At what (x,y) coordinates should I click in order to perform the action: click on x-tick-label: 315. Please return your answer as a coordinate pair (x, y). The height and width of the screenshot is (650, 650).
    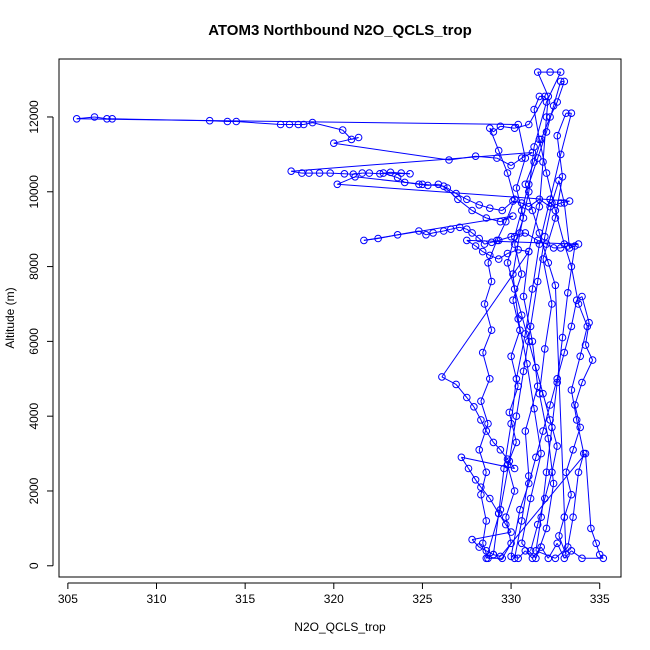
    Looking at the image, I should click on (245, 599).